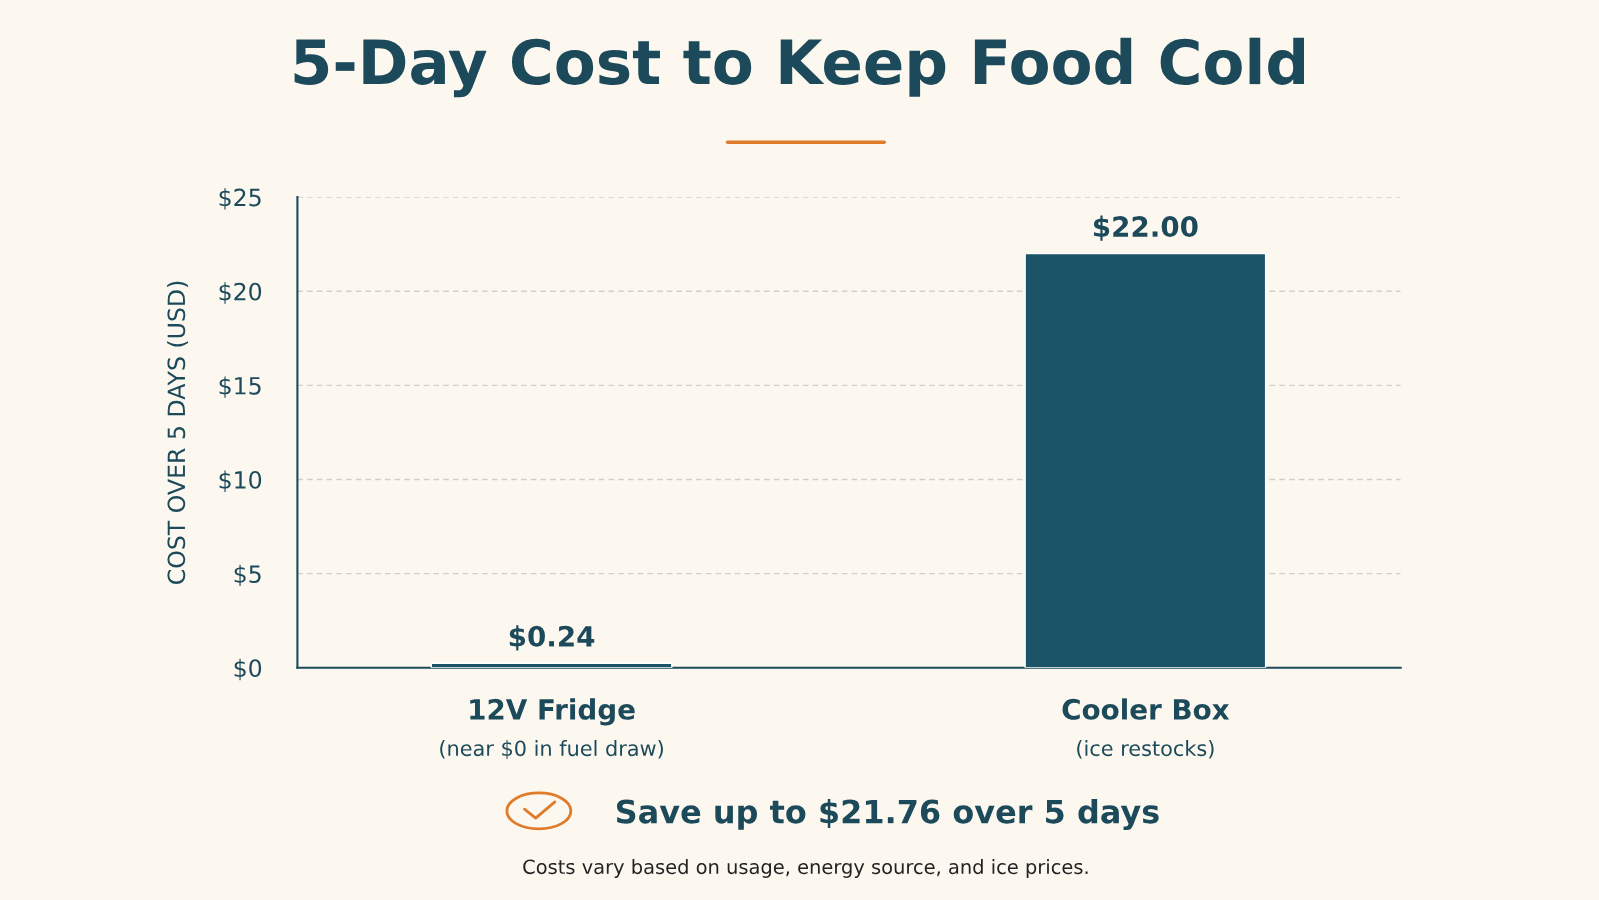 The height and width of the screenshot is (900, 1599). What do you see at coordinates (248, 669) in the screenshot?
I see `y-tick-label: $0` at bounding box center [248, 669].